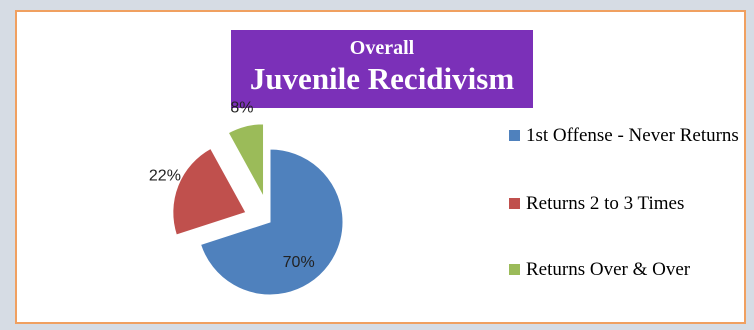 The height and width of the screenshot is (330, 754). I want to click on legend-item-over-and-over: Returns Over & Over, so click(626, 270).